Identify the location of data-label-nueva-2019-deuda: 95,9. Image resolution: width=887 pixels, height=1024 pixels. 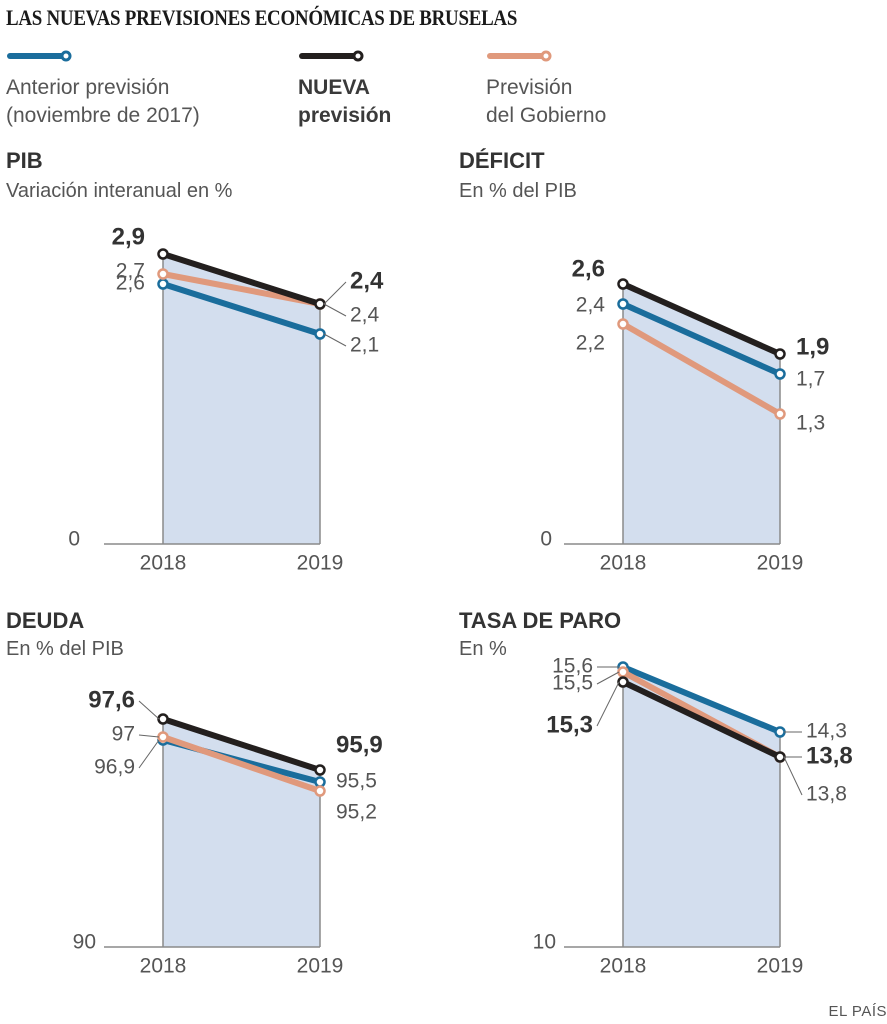
(359, 744).